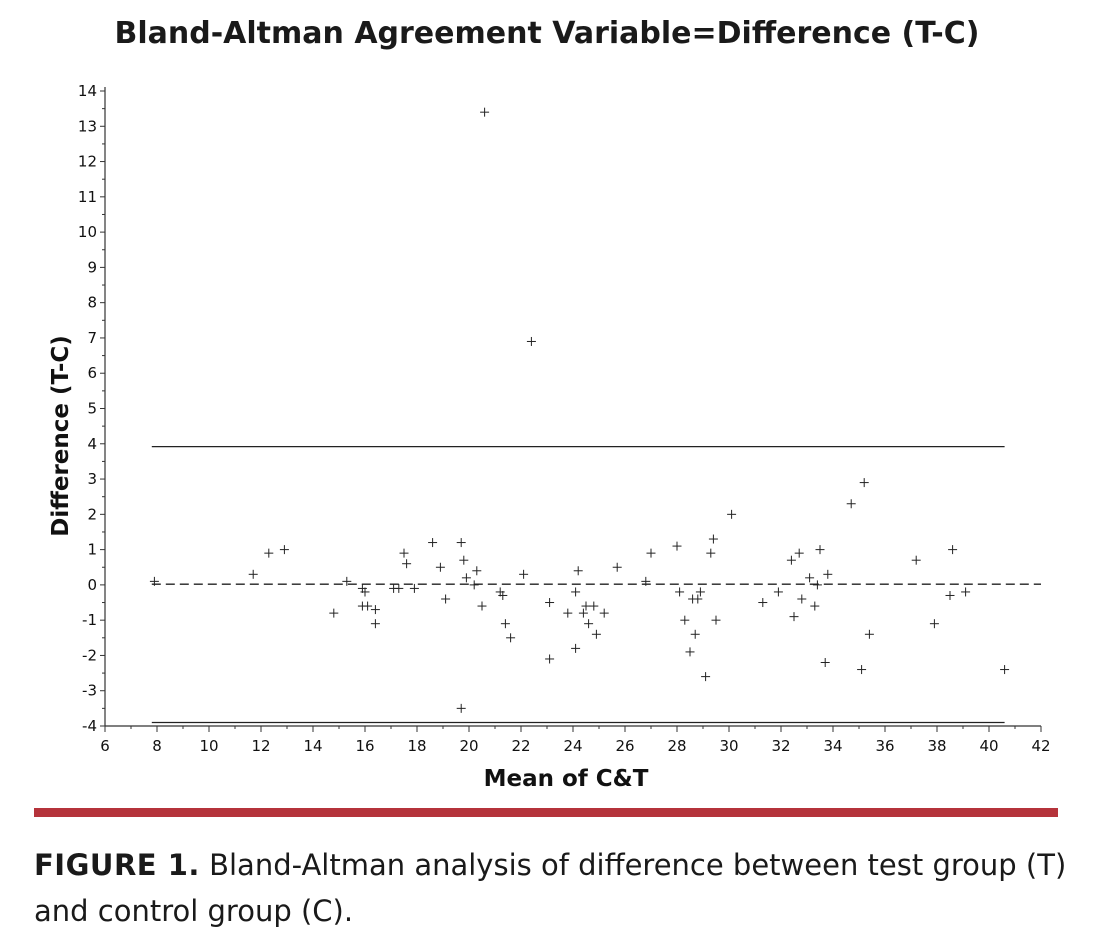 Image resolution: width=1094 pixels, height=950 pixels. I want to click on x-axis-label: Mean of C&T, so click(566, 779).